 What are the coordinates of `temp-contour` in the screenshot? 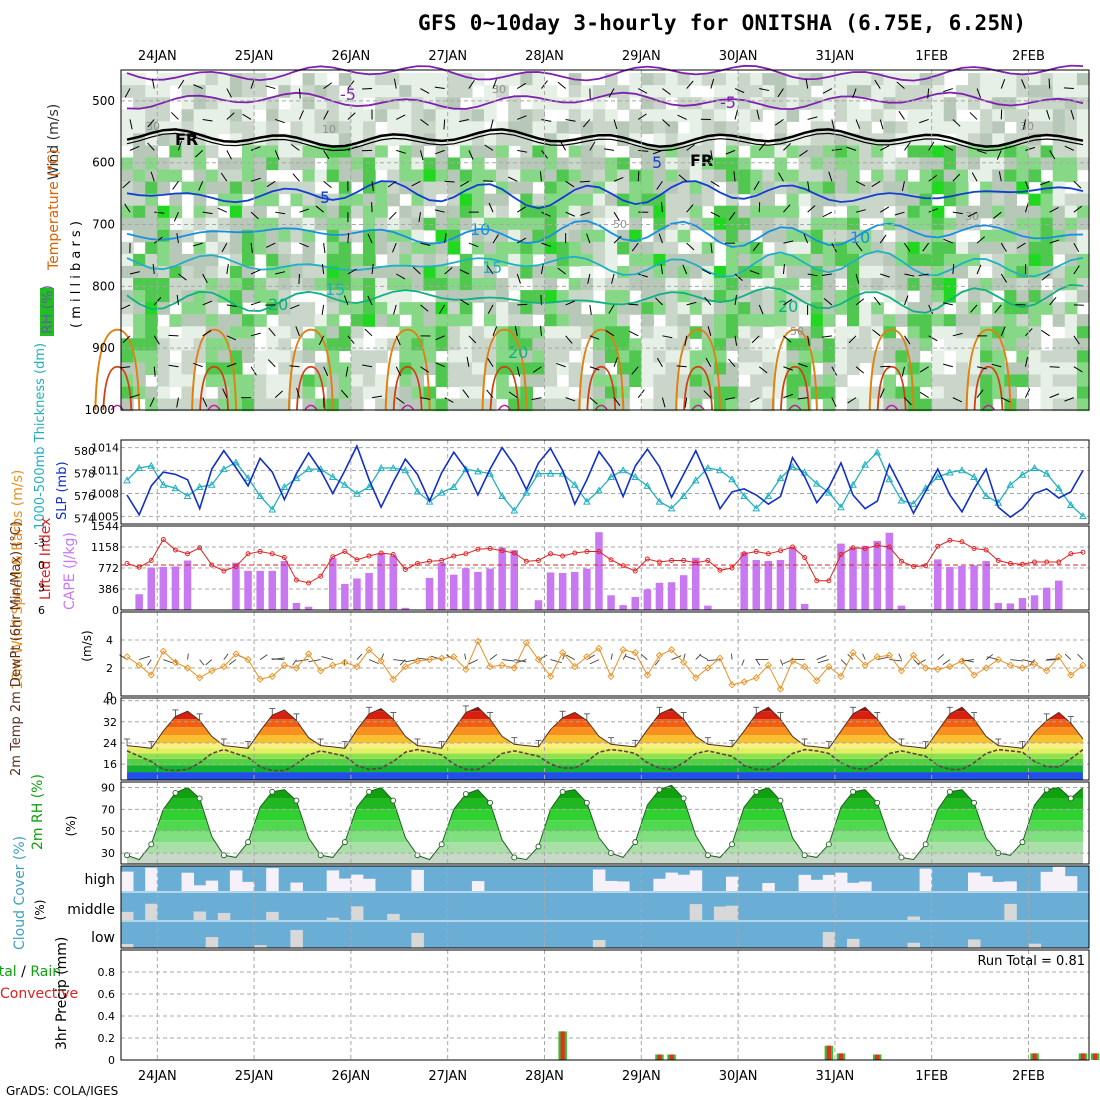 It's located at (605, 298).